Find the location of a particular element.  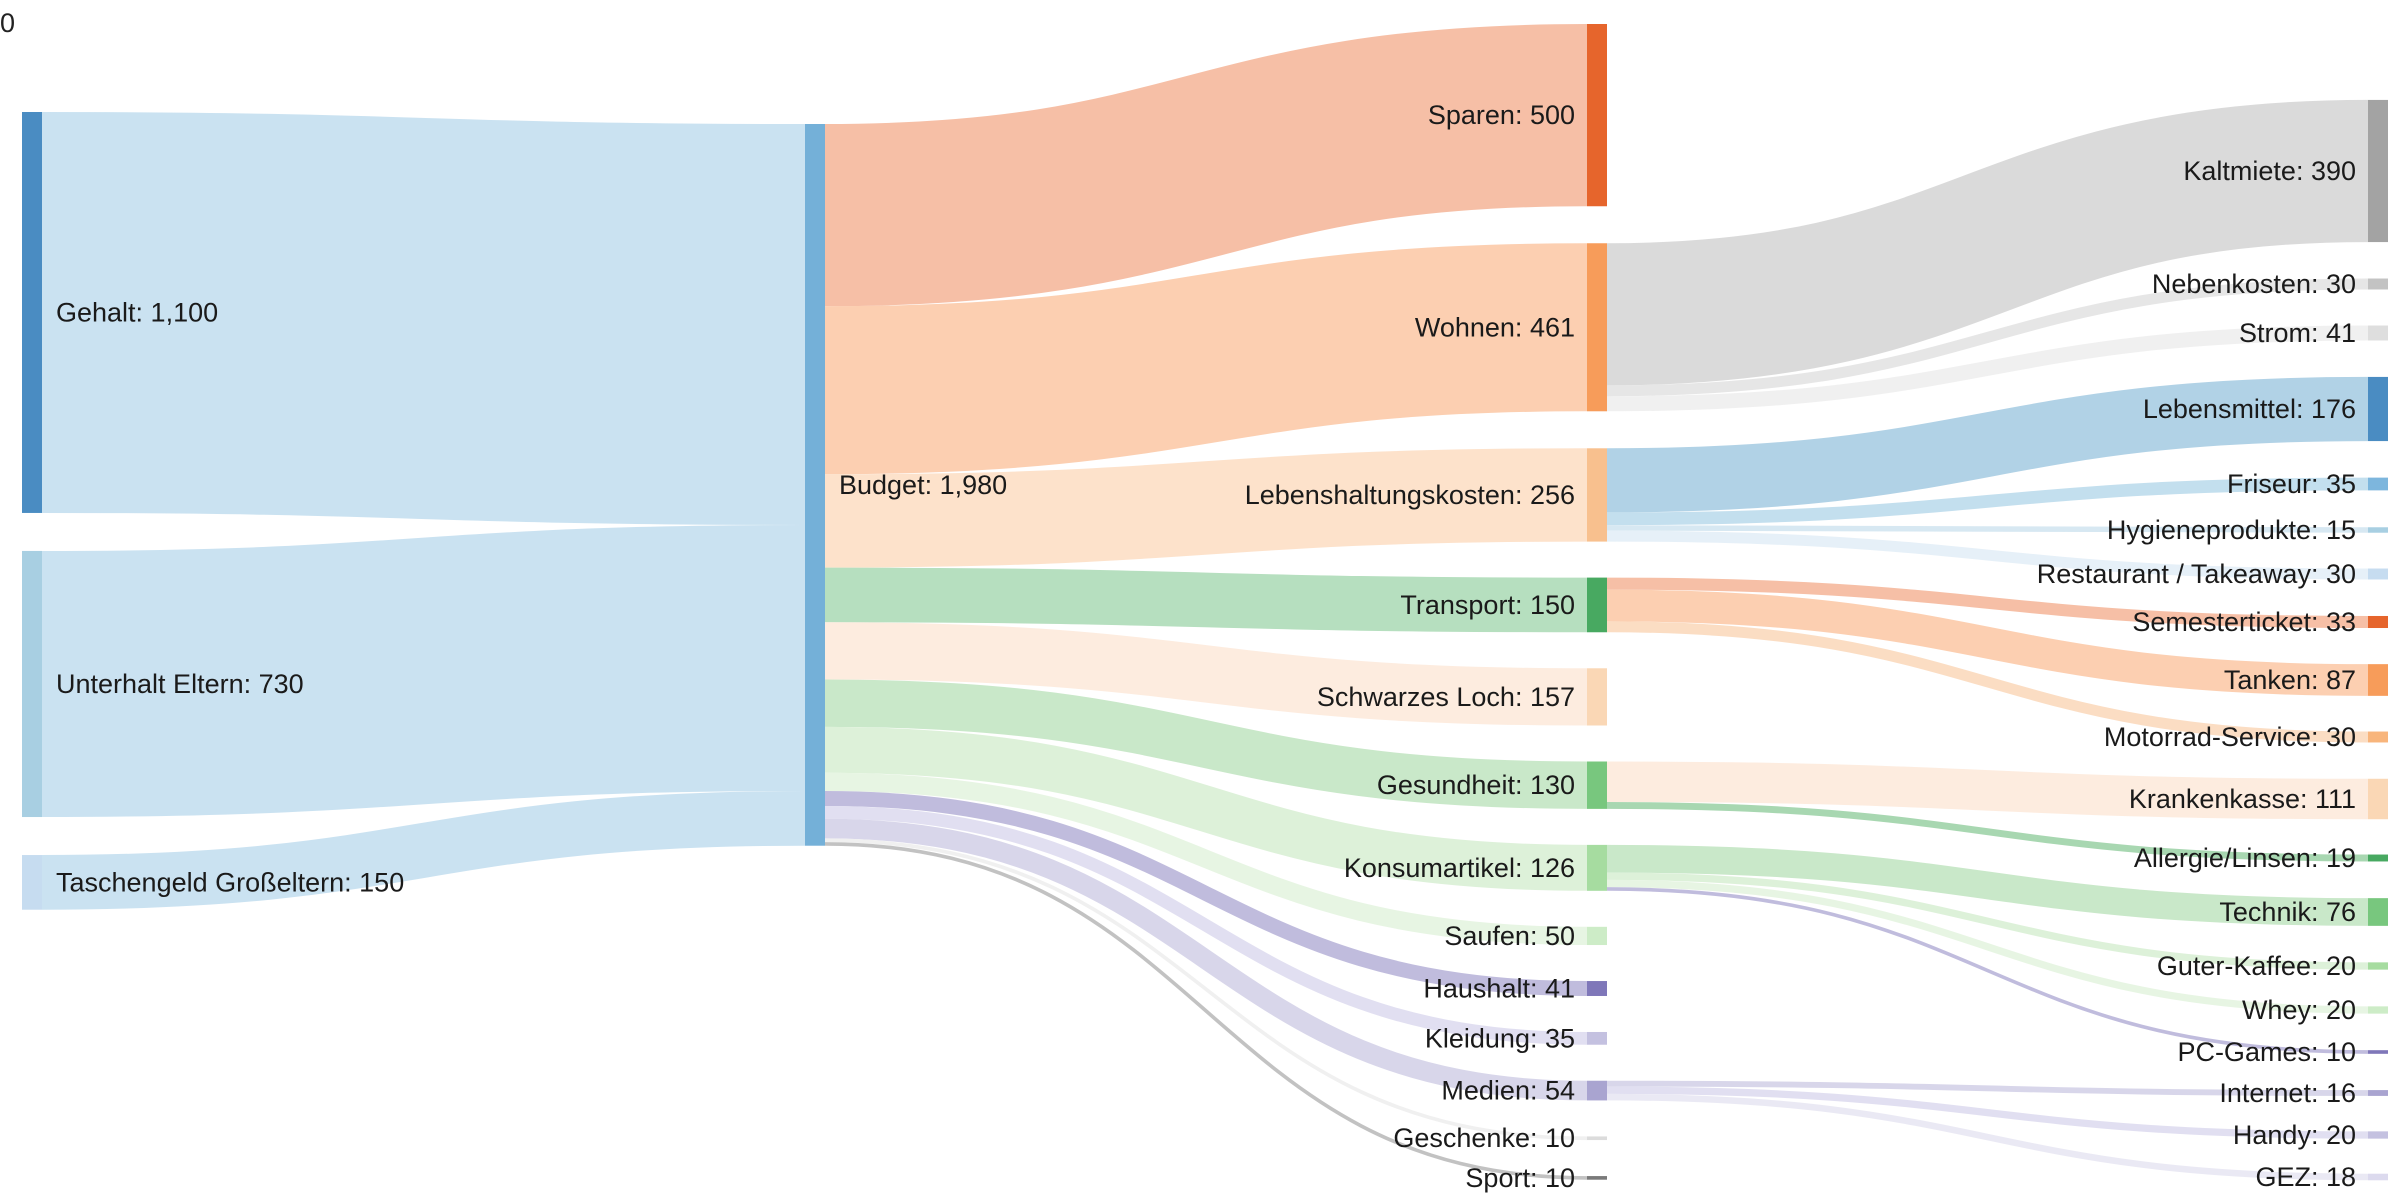

node-taschengeld-großeltern is located at coordinates (32, 882).